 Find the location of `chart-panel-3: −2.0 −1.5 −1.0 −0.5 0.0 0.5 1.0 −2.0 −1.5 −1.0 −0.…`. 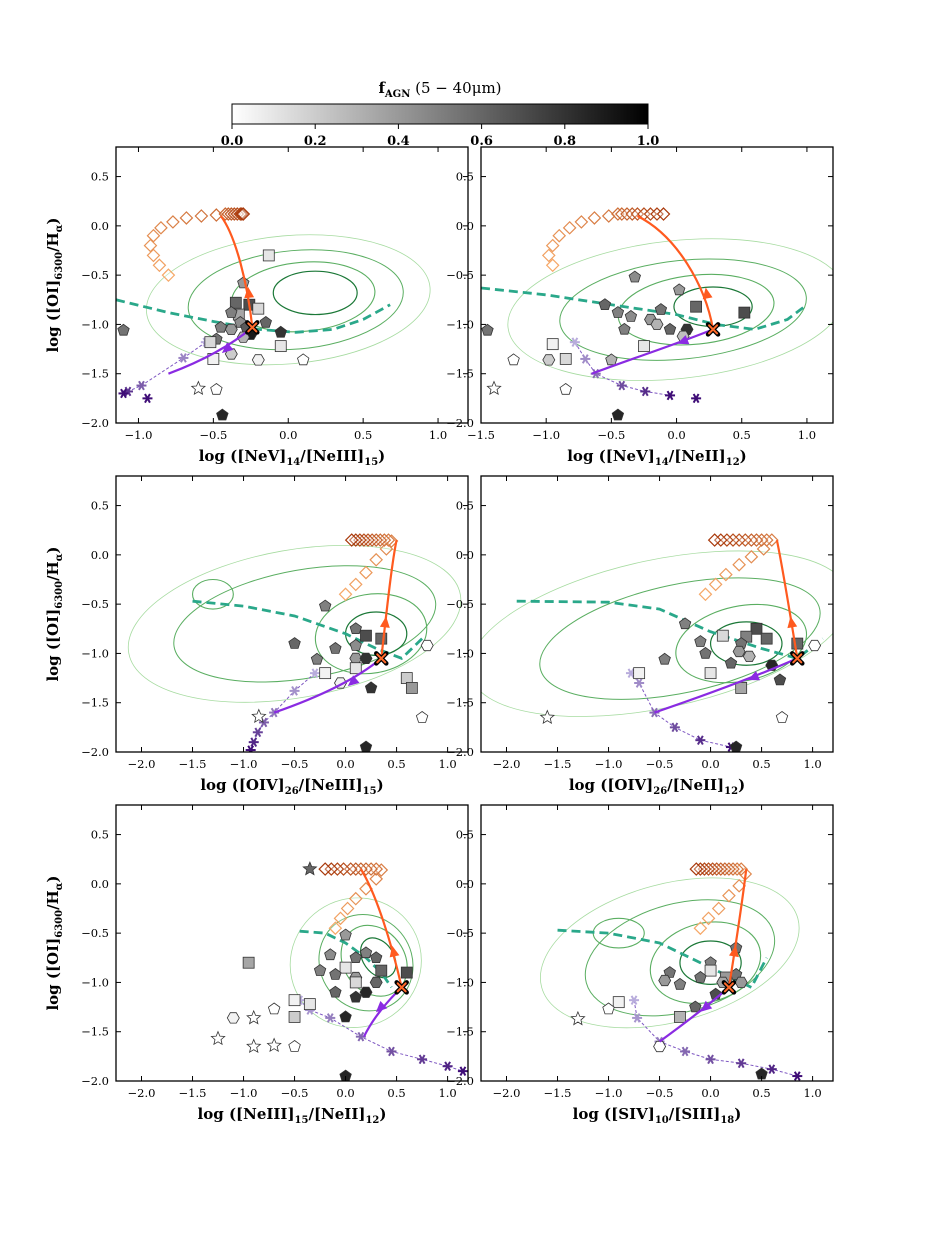

chart-panel-3: −2.0 −1.5 −1.0 −0.5 0.0 0.5 1.0 −2.0 −1.5 −1.0 −0.… is located at coordinates (256, 636).